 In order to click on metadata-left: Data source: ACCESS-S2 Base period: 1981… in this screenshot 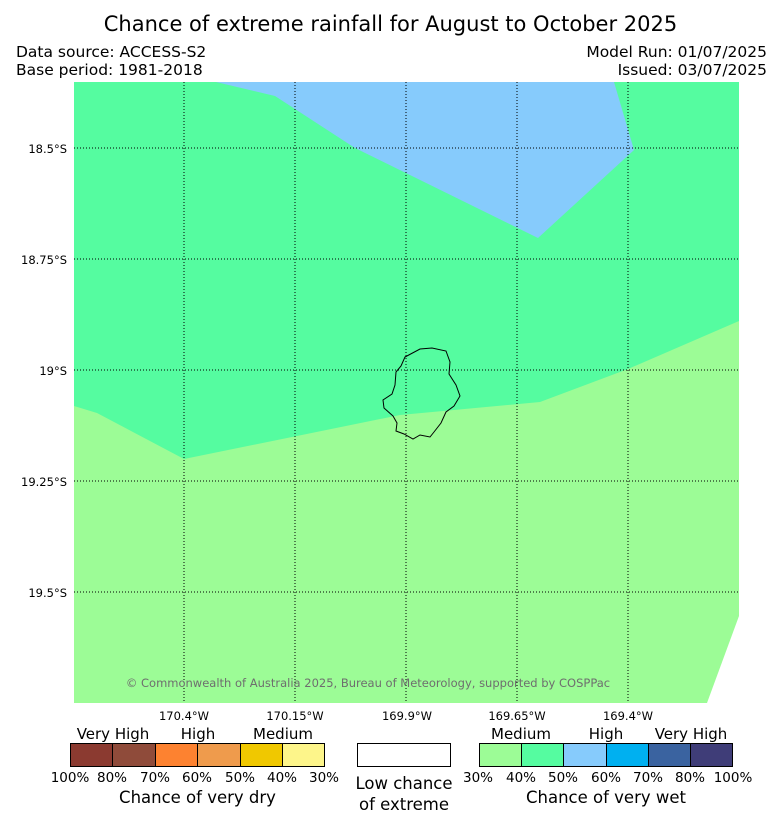, I will do `click(111, 61)`.